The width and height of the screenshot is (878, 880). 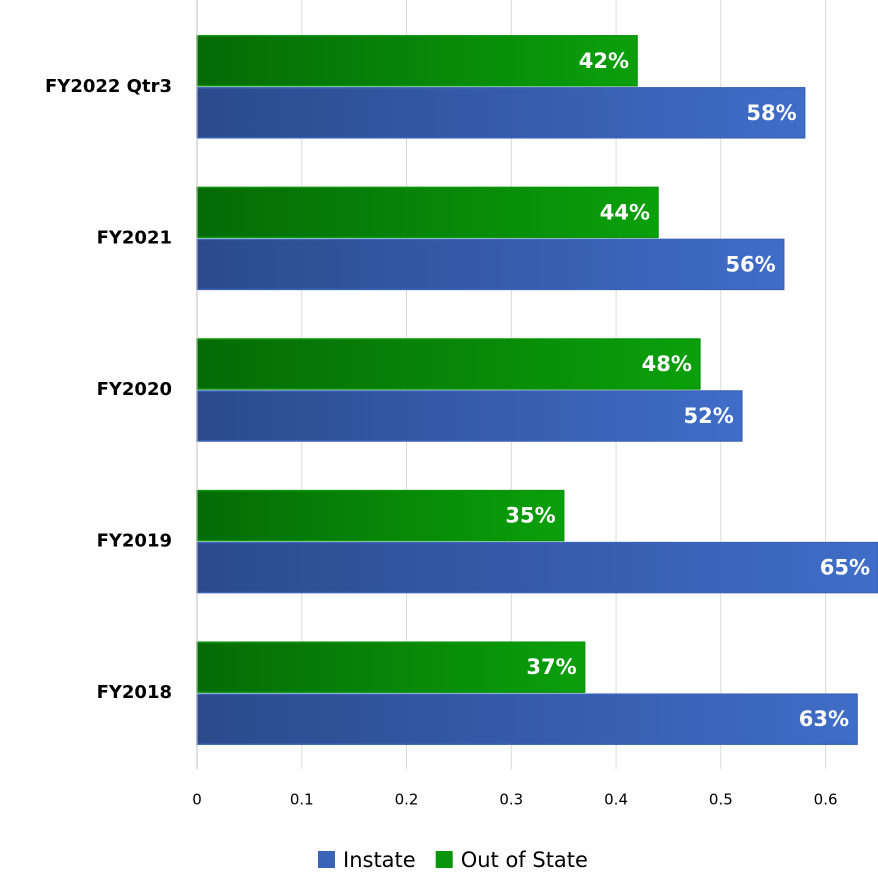 I want to click on y-tick-label: FY2019, so click(x=134, y=541).